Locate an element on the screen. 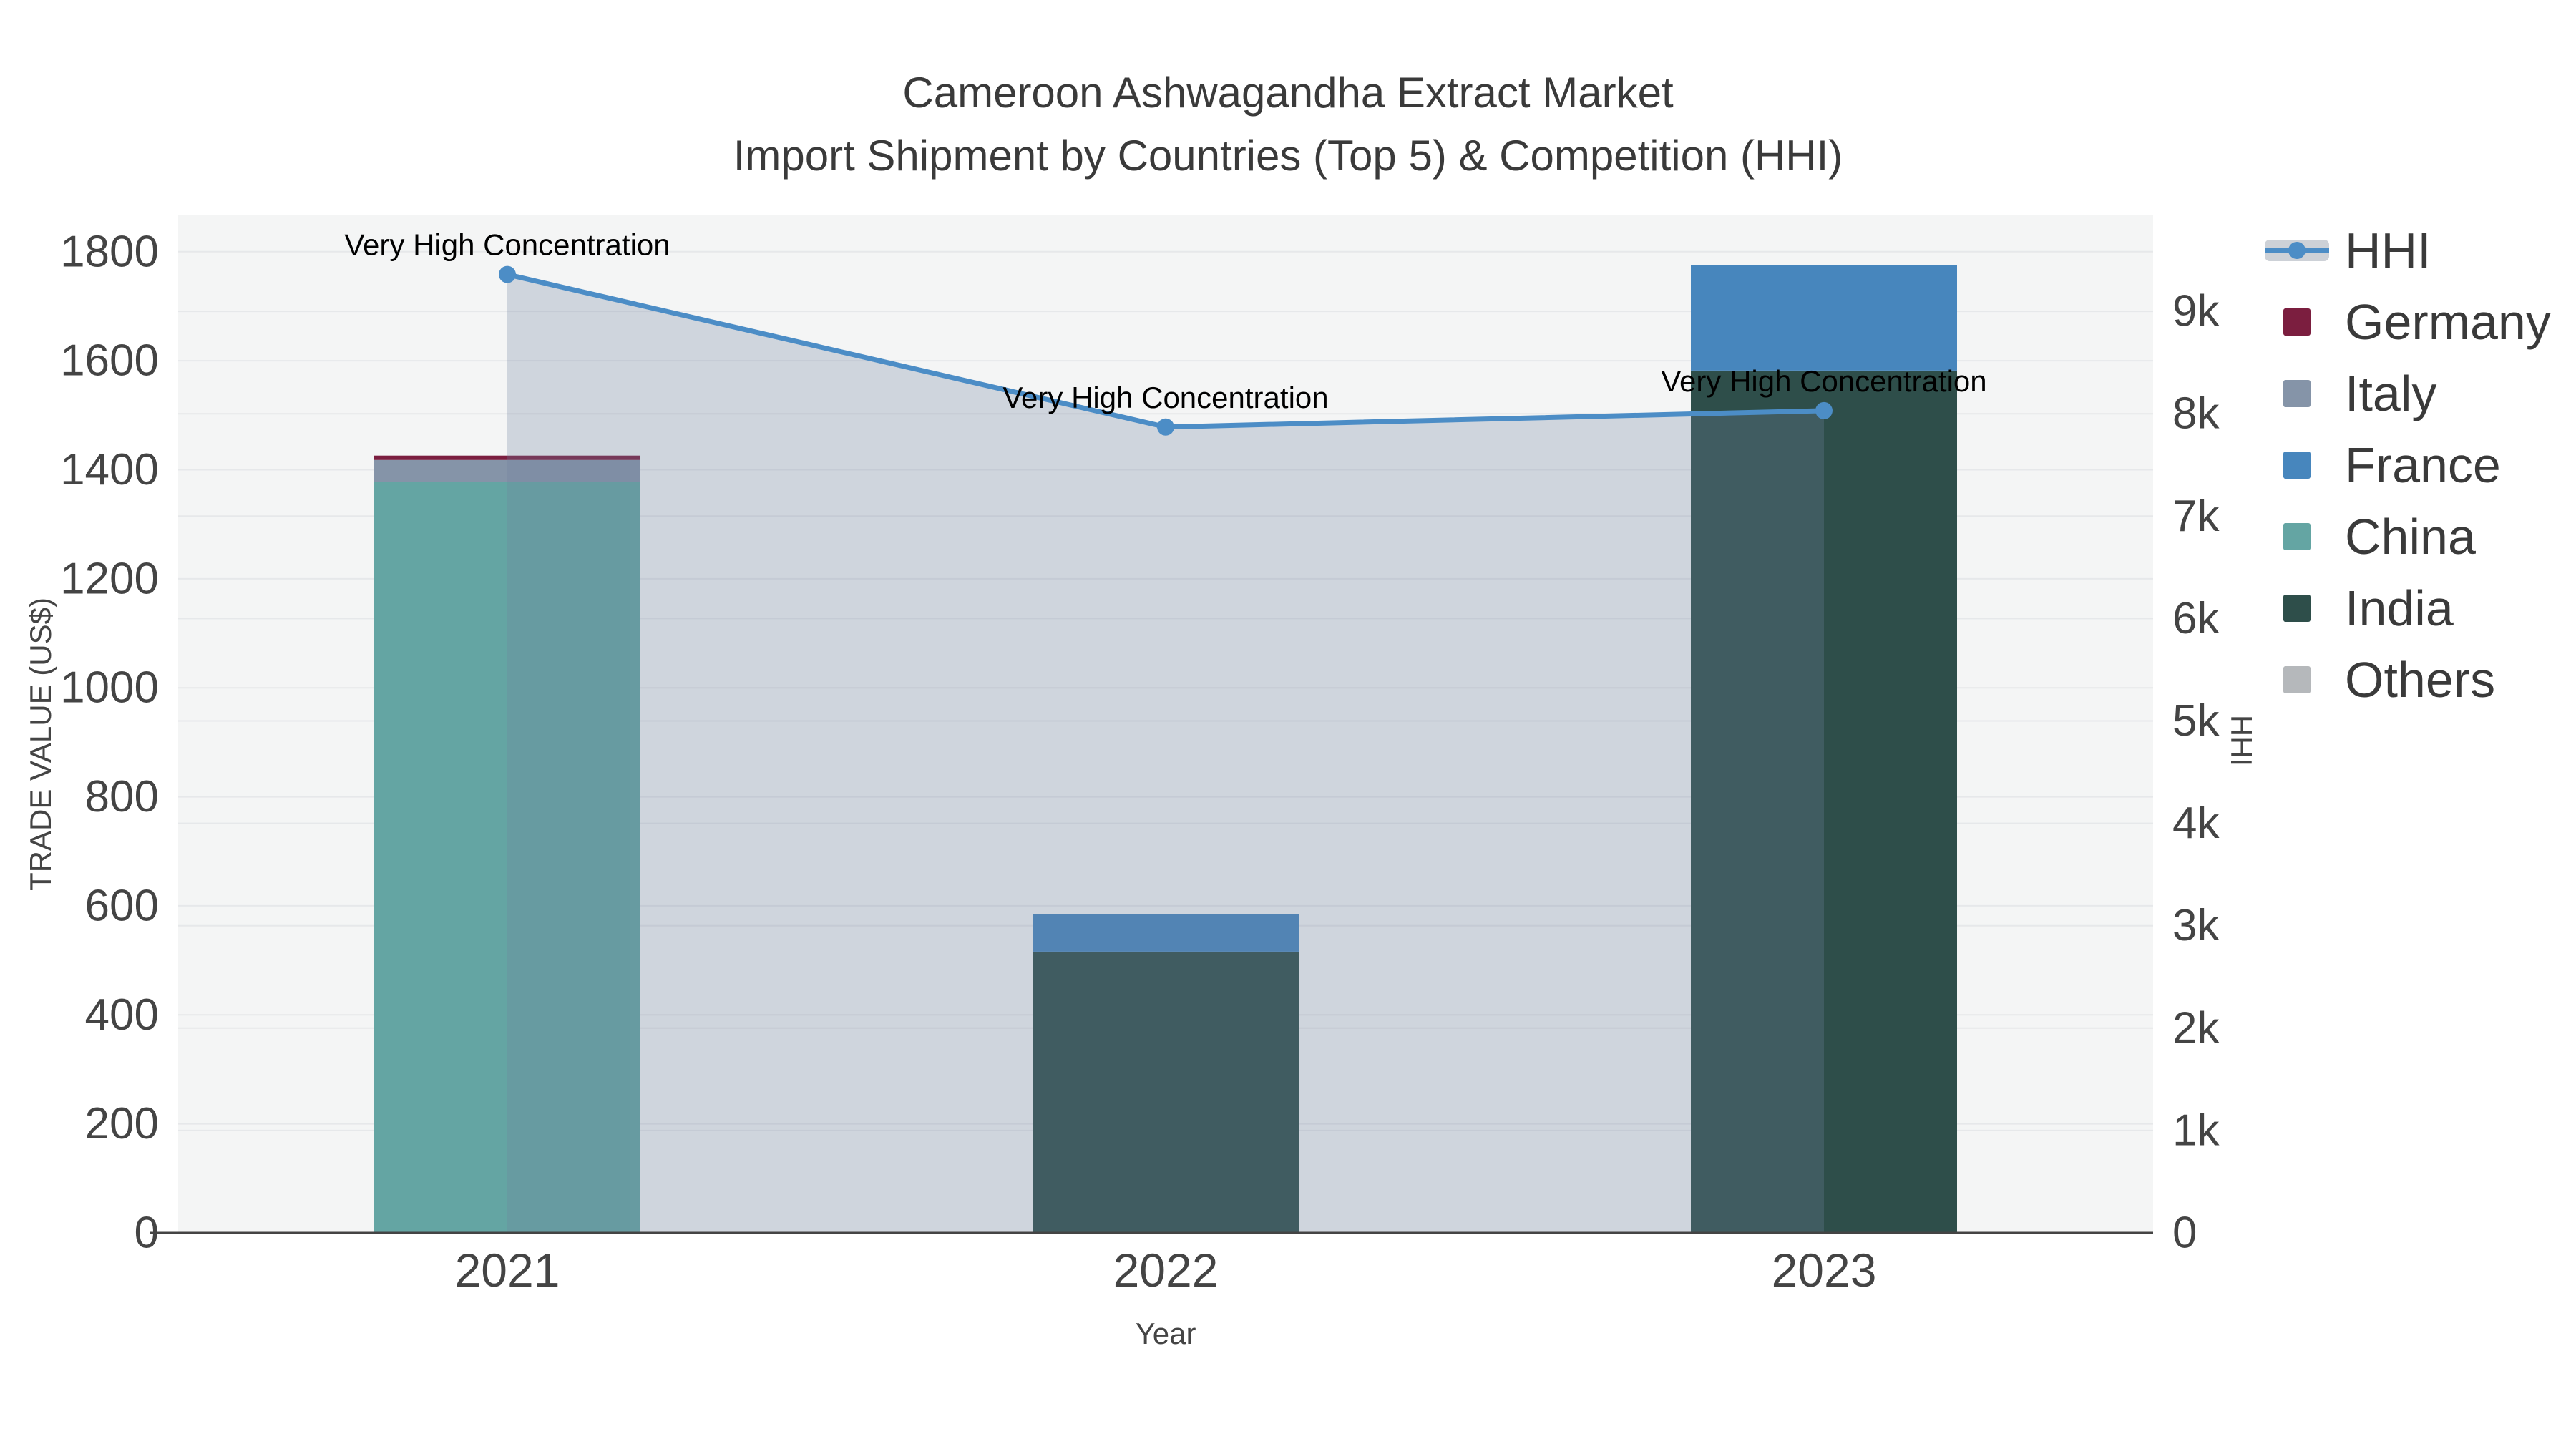  legend-label: Germany is located at coordinates (2448, 322).